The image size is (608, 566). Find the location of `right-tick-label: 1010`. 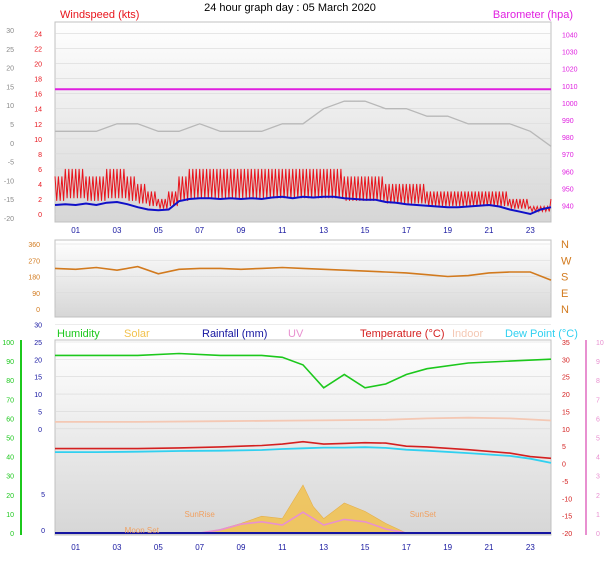

right-tick-label: 1010 is located at coordinates (570, 87).